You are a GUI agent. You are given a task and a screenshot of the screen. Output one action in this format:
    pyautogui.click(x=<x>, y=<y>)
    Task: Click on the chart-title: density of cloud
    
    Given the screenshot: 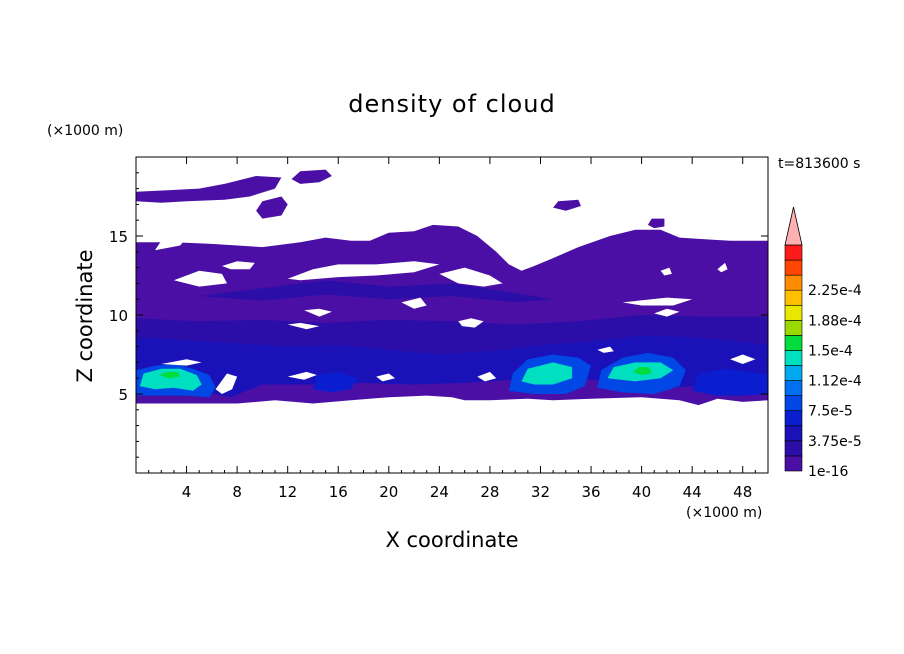 What is the action you would take?
    pyautogui.click(x=451, y=104)
    